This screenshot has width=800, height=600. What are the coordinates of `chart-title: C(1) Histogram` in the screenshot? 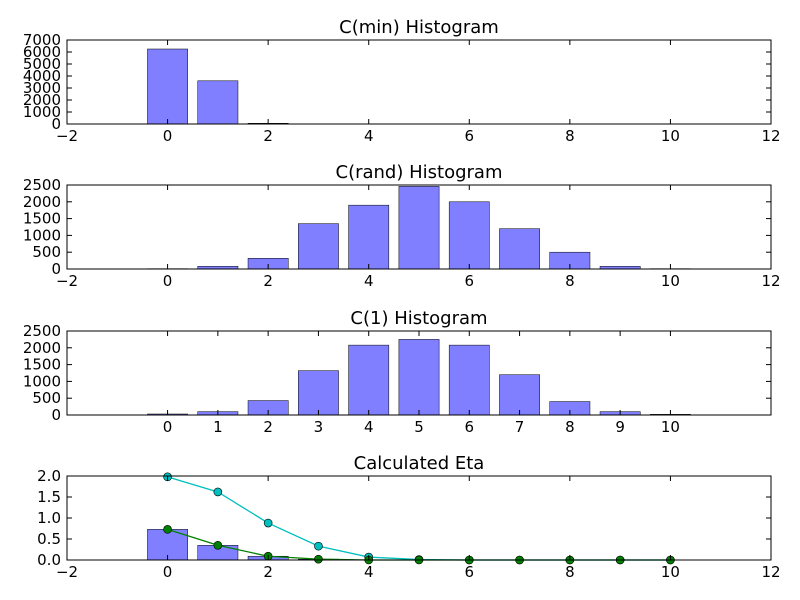 It's located at (418, 318).